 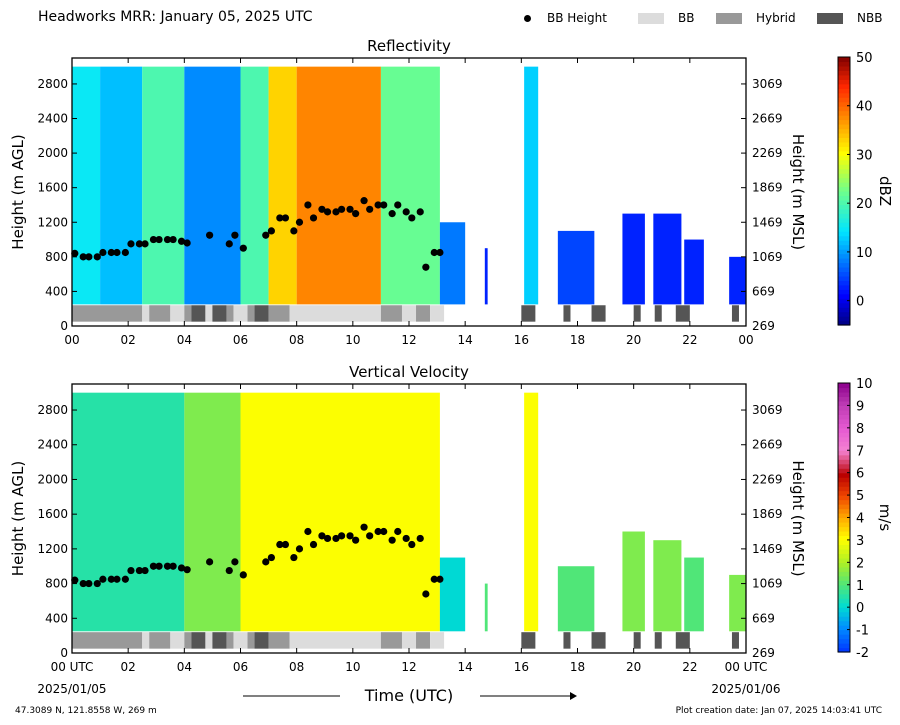 What do you see at coordinates (64, 326) in the screenshot?
I see `y-tick-label: 0` at bounding box center [64, 326].